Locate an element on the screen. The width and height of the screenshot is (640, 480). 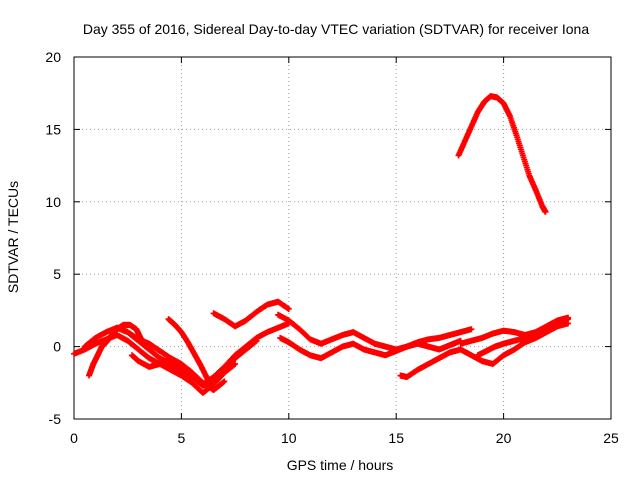
x-tick-label: 10 is located at coordinates (289, 438).